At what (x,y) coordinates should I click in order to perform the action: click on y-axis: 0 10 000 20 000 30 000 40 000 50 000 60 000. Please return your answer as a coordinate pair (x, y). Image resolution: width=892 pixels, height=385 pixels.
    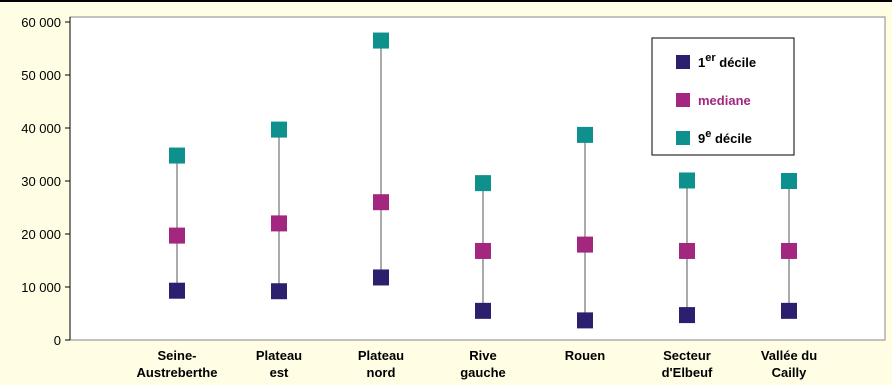
    Looking at the image, I should click on (46, 181).